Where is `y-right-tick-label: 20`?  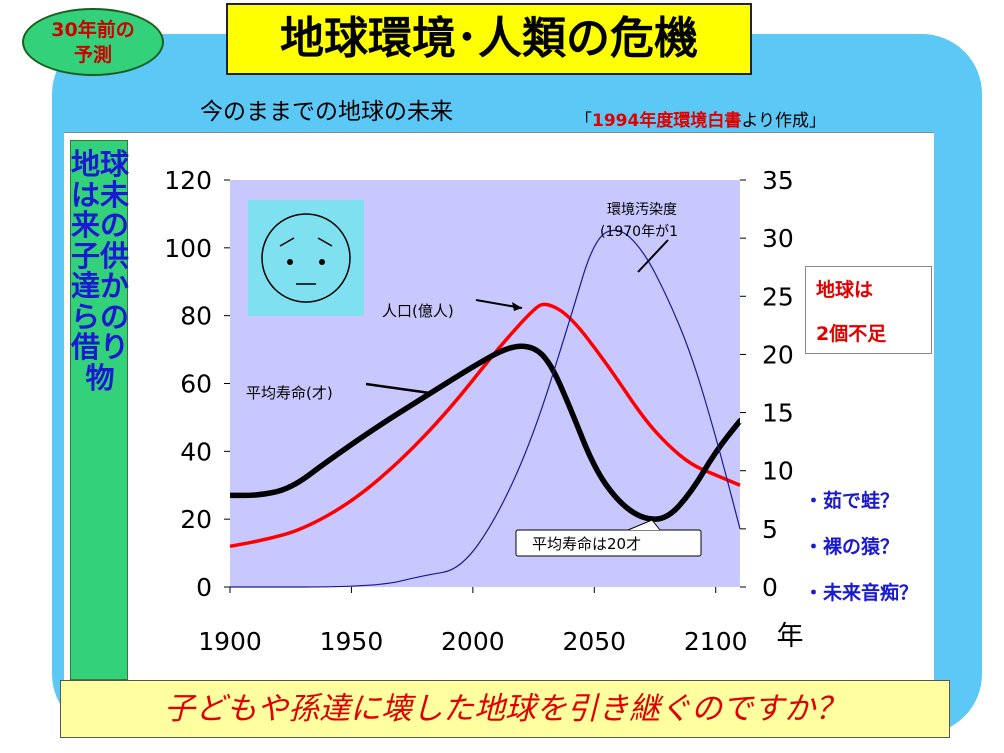 y-right-tick-label: 20 is located at coordinates (778, 354).